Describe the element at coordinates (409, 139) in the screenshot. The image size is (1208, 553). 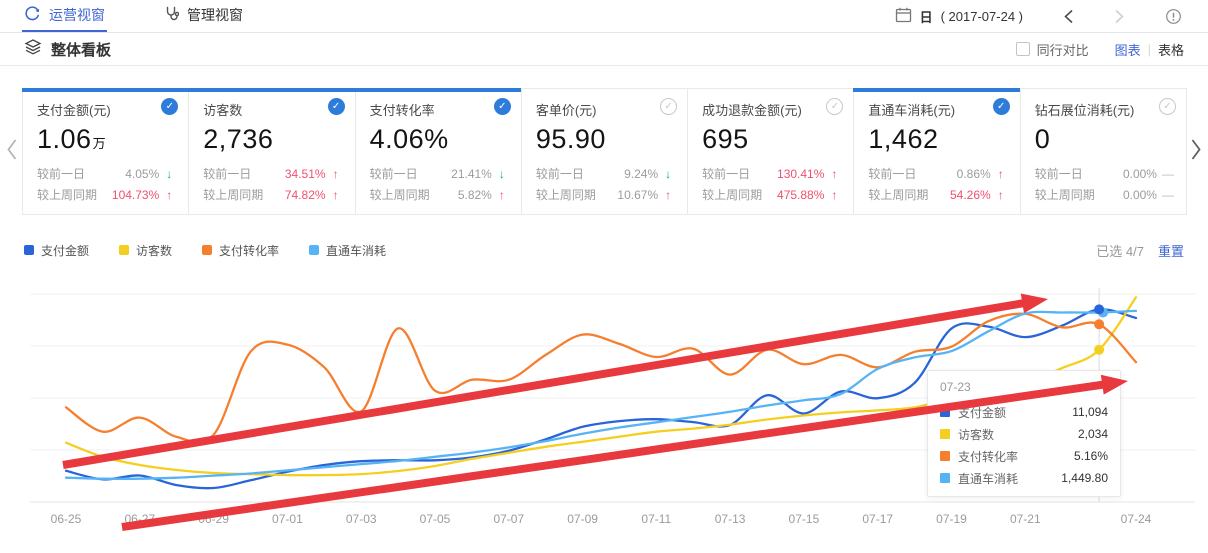
I see `metric-value: 4.06%` at that location.